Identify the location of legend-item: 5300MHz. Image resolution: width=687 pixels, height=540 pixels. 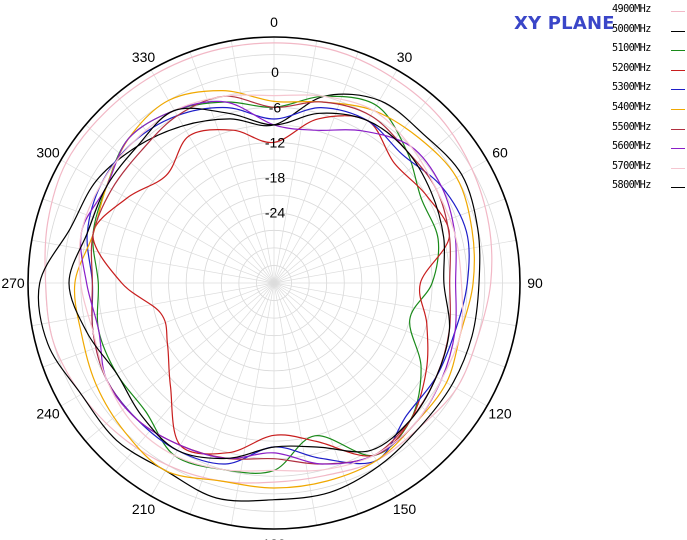
(649, 90).